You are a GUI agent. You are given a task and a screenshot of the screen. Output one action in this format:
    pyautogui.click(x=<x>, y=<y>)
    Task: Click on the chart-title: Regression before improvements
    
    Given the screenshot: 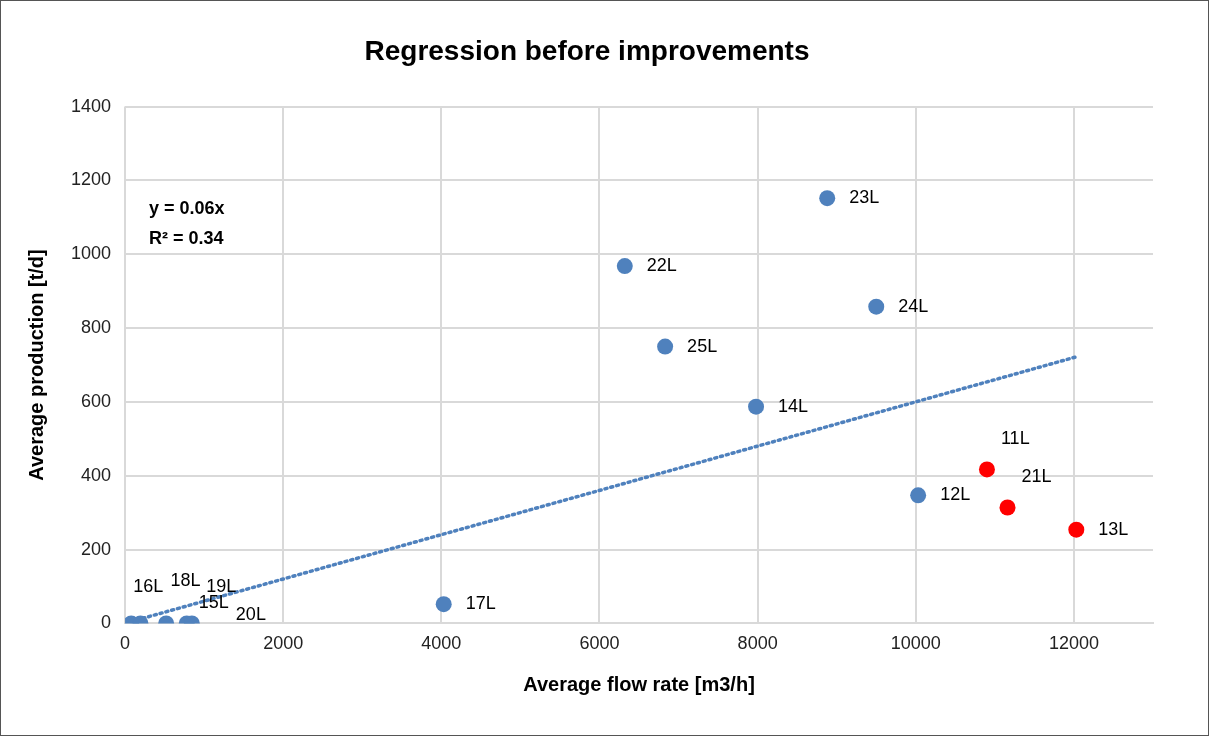 What is the action you would take?
    pyautogui.click(x=587, y=50)
    